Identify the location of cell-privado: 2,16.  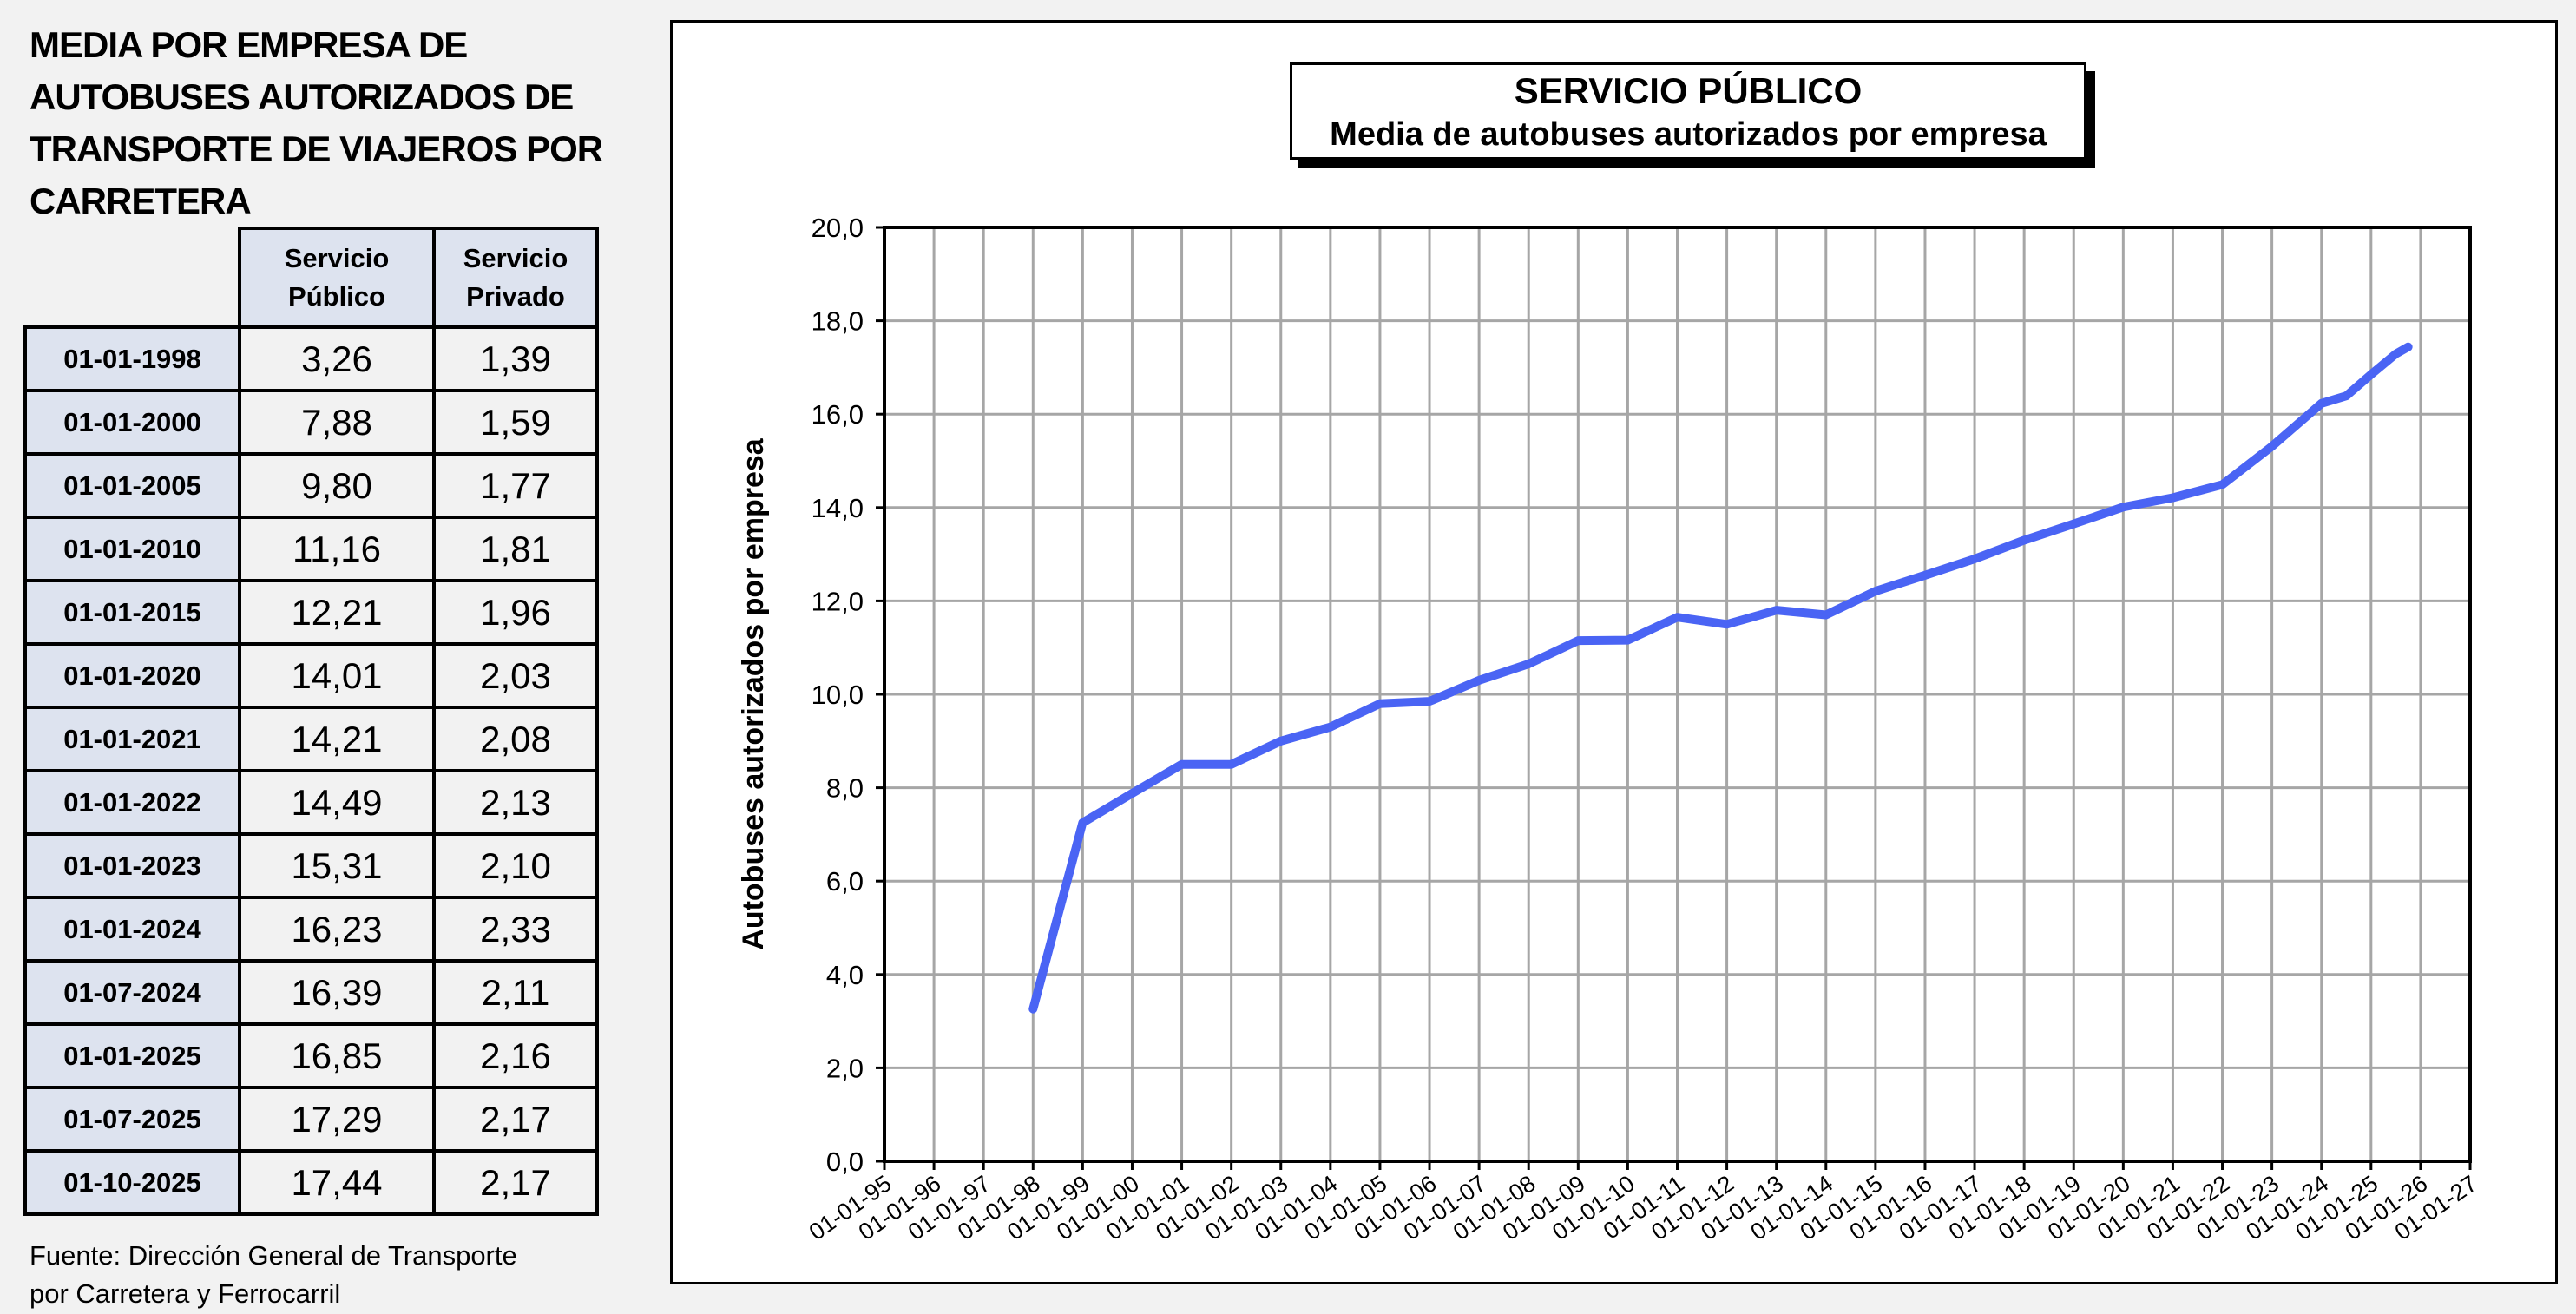
(515, 1055).